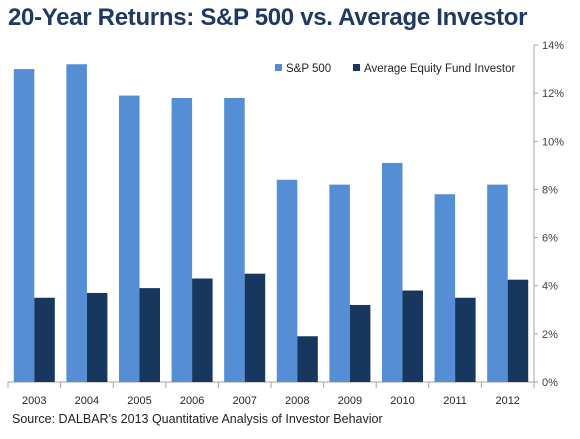  Describe the element at coordinates (139, 401) in the screenshot. I see `x-tick-label: 2005` at that location.